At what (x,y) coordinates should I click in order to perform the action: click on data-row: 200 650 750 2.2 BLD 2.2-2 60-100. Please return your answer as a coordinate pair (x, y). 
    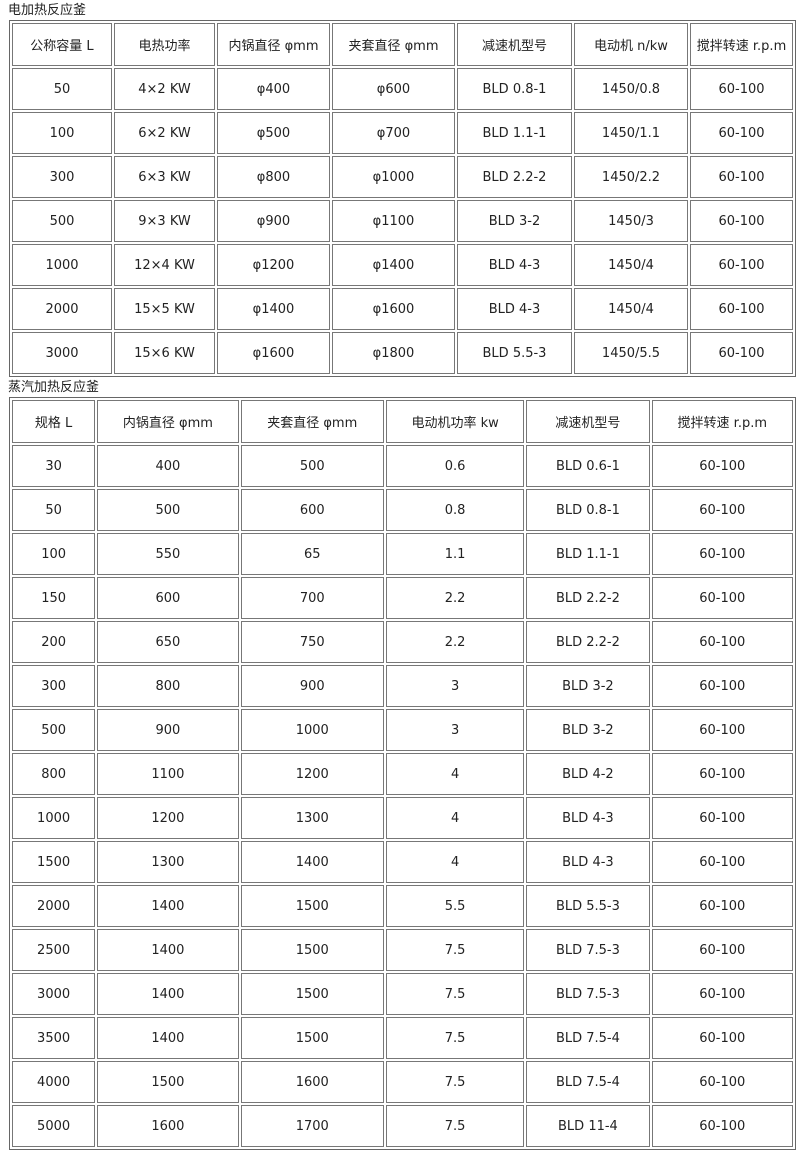
    Looking at the image, I should click on (402, 642).